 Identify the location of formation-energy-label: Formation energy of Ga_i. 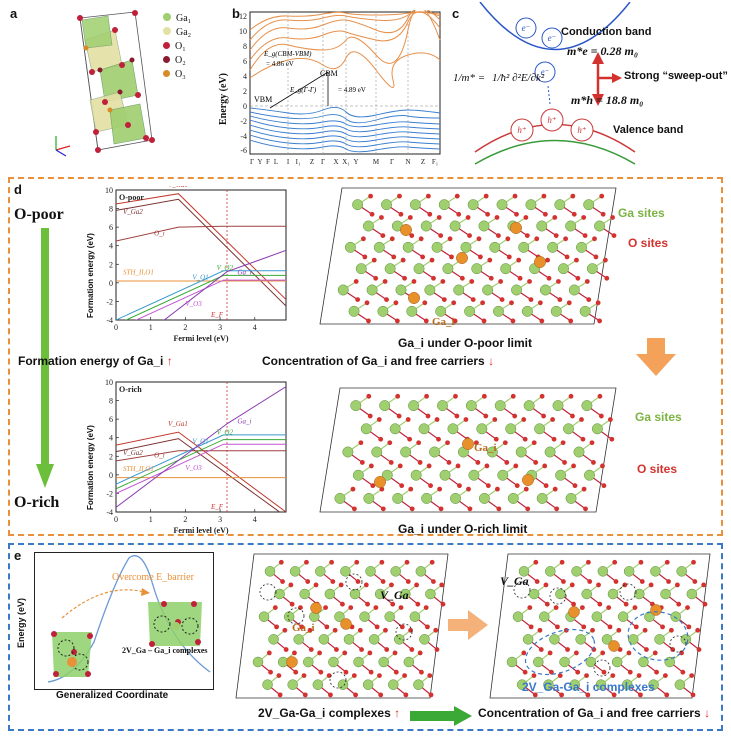
(91, 361).